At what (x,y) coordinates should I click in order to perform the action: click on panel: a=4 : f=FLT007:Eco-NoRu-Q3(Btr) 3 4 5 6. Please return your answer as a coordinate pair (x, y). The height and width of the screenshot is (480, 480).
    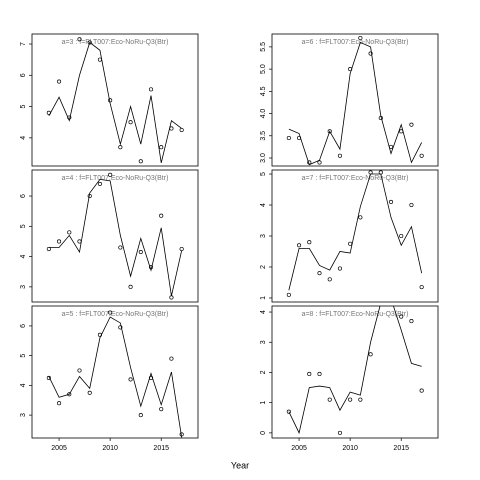
    Looking at the image, I should click on (109, 236).